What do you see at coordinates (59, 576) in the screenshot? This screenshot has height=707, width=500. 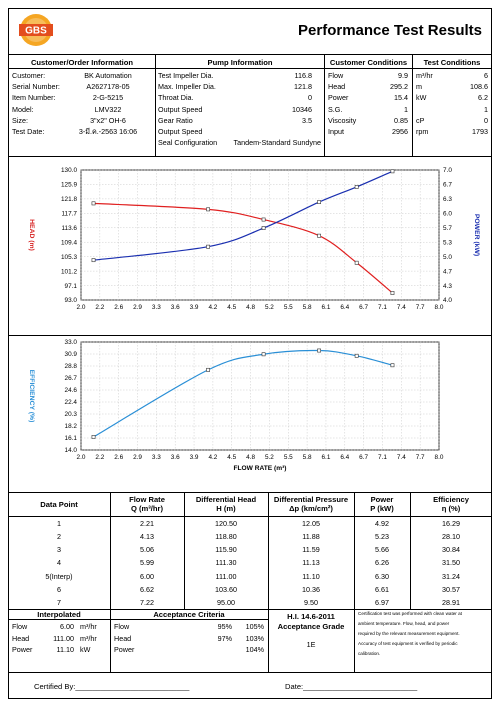 I see `table-cell: 5(Interp)` at bounding box center [59, 576].